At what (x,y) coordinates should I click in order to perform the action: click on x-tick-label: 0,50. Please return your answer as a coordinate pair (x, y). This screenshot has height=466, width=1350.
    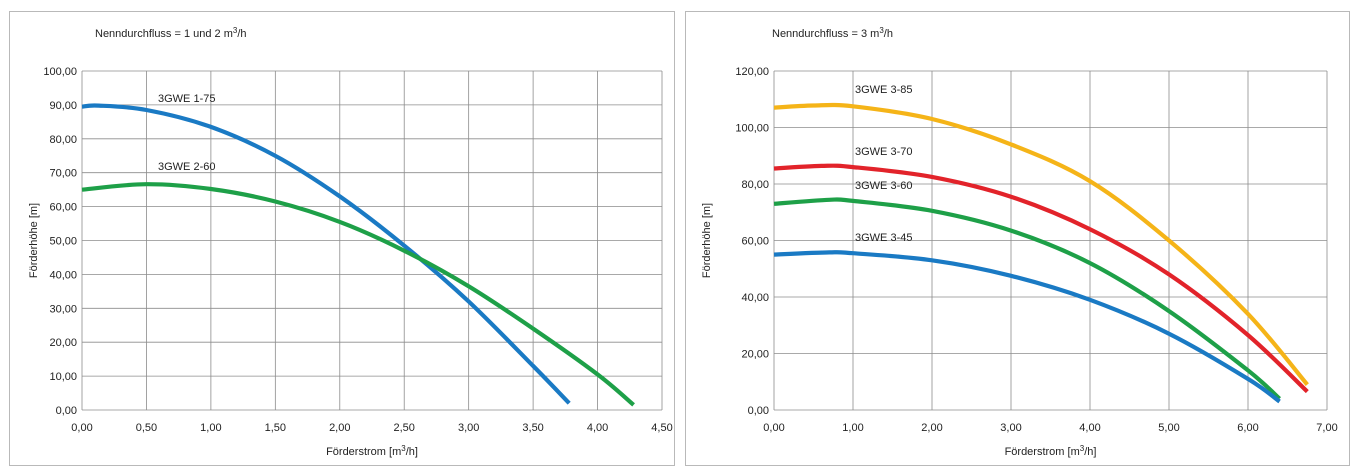
    Looking at the image, I should click on (146, 428).